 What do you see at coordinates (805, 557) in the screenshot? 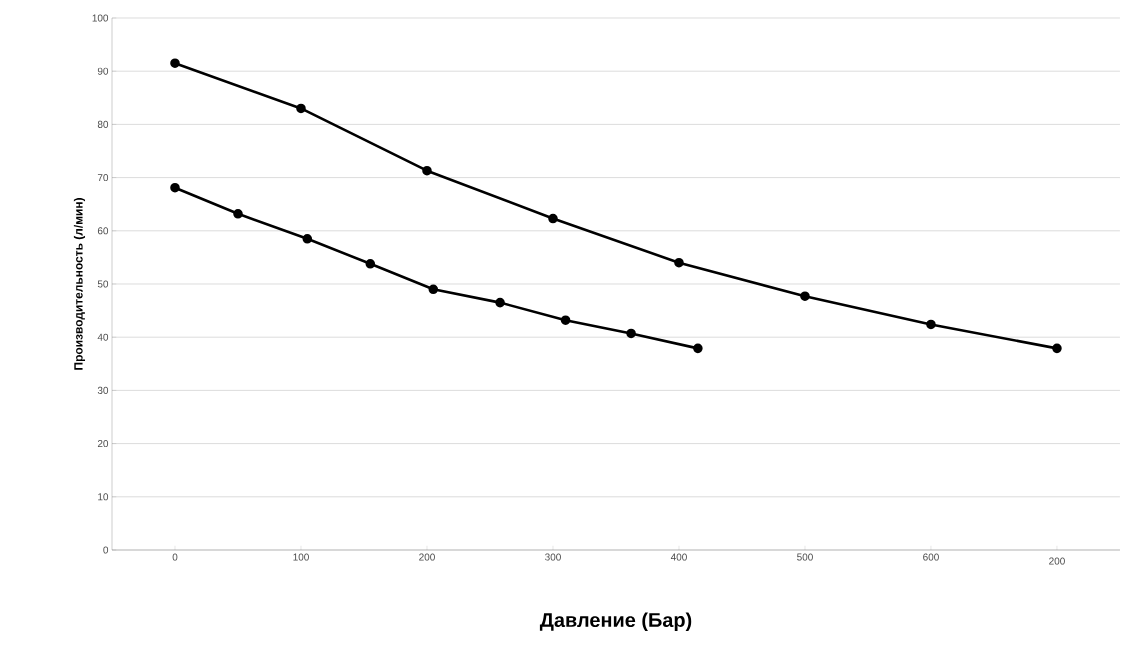
I see `x-tick-label: 500` at bounding box center [805, 557].